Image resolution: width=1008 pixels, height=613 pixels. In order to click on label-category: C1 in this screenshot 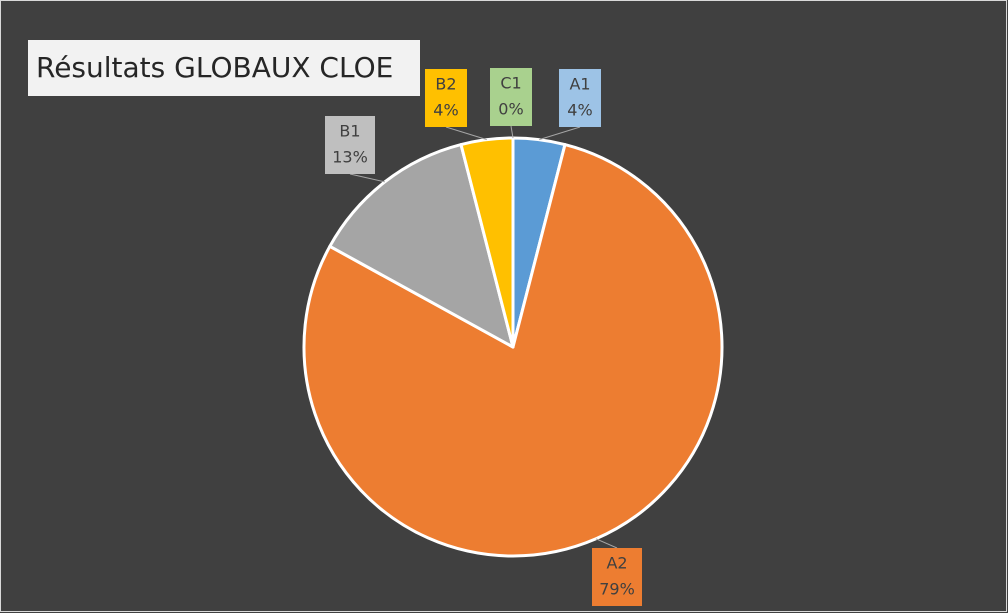, I will do `click(510, 83)`.